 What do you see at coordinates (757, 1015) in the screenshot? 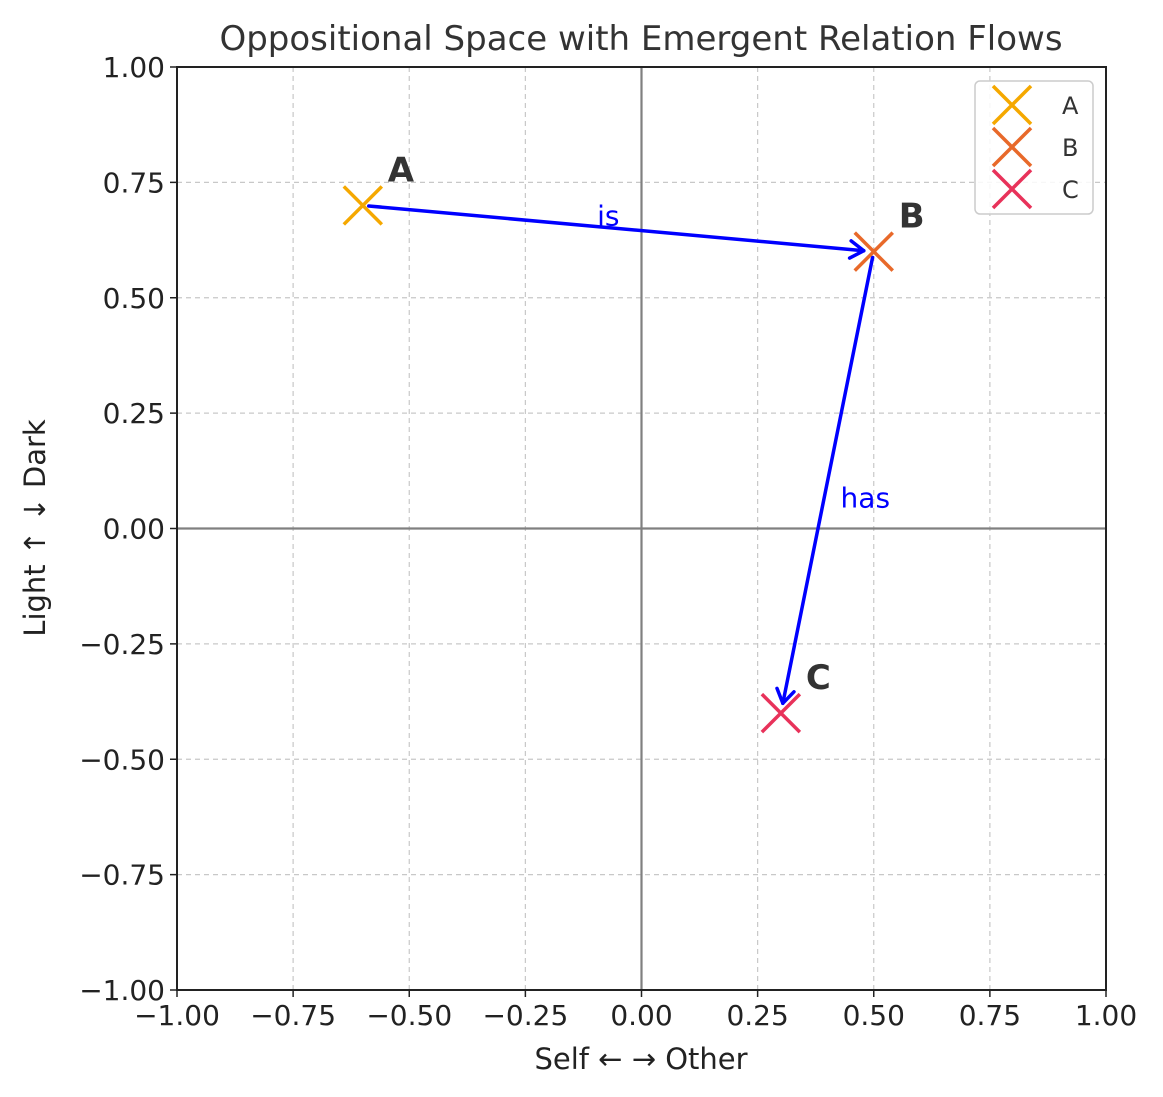
I see `x-tick-label: 0.25` at bounding box center [757, 1015].